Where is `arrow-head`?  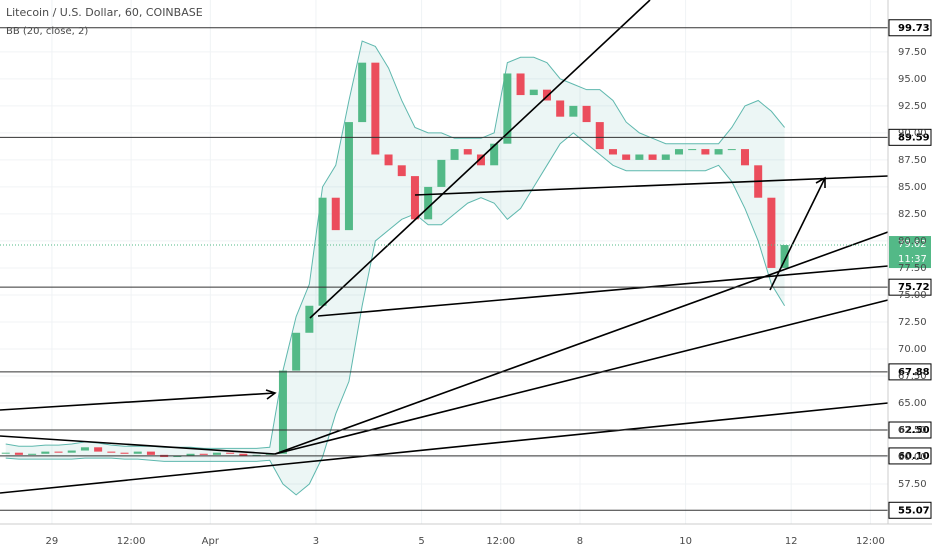 arrow-head is located at coordinates (820, 182).